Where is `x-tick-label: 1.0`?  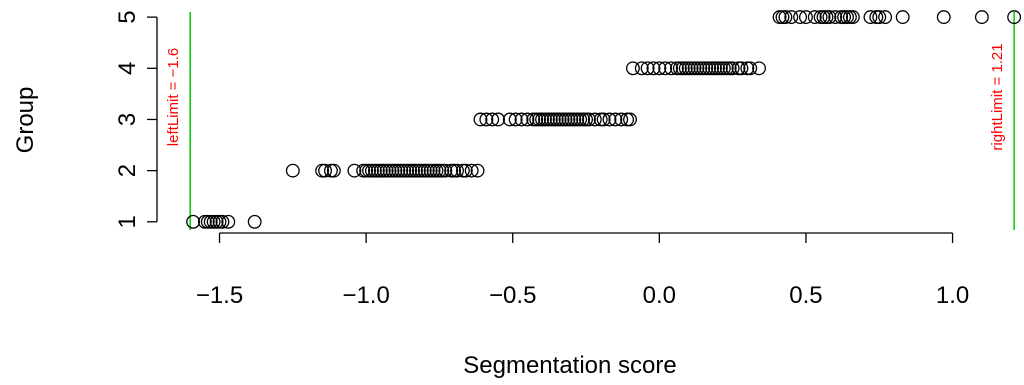 x-tick-label: 1.0 is located at coordinates (952, 295).